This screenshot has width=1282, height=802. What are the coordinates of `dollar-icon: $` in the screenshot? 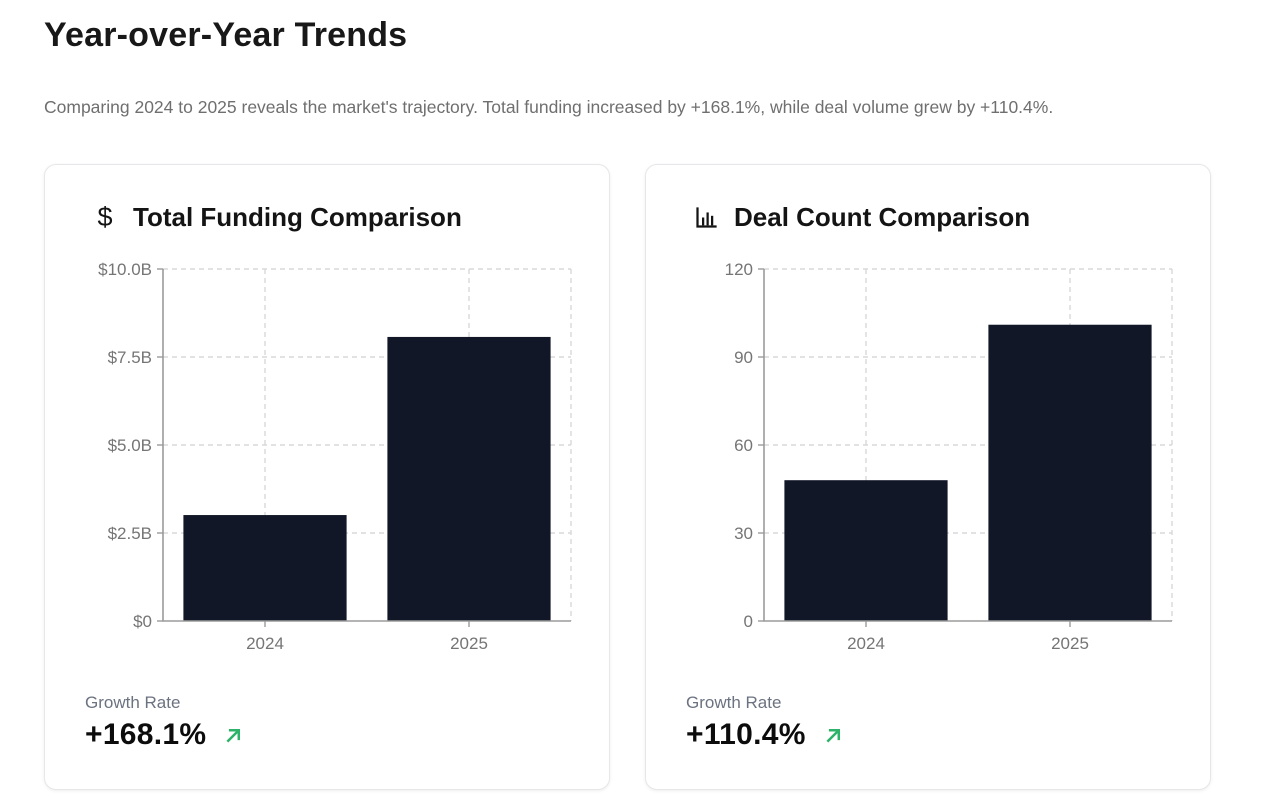 It's located at (105, 216).